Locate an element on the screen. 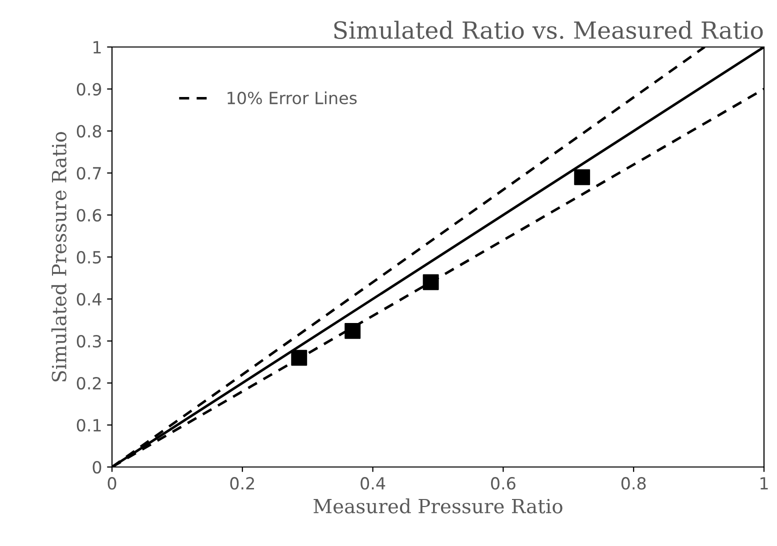  x-tick-label: 0.4 is located at coordinates (373, 483).